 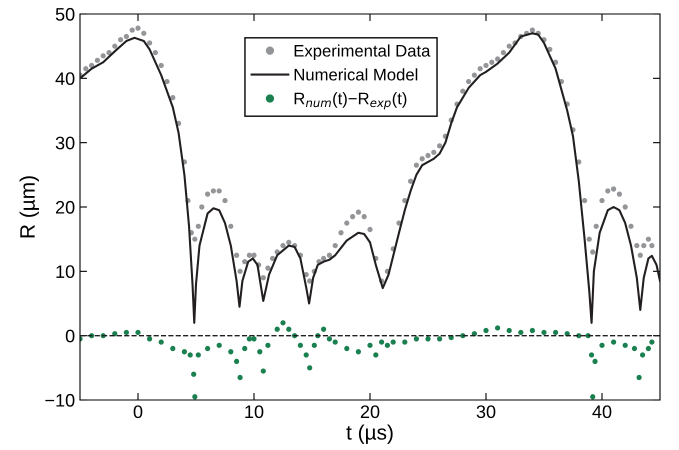 I want to click on y-tick-label: 50, so click(x=65, y=14).